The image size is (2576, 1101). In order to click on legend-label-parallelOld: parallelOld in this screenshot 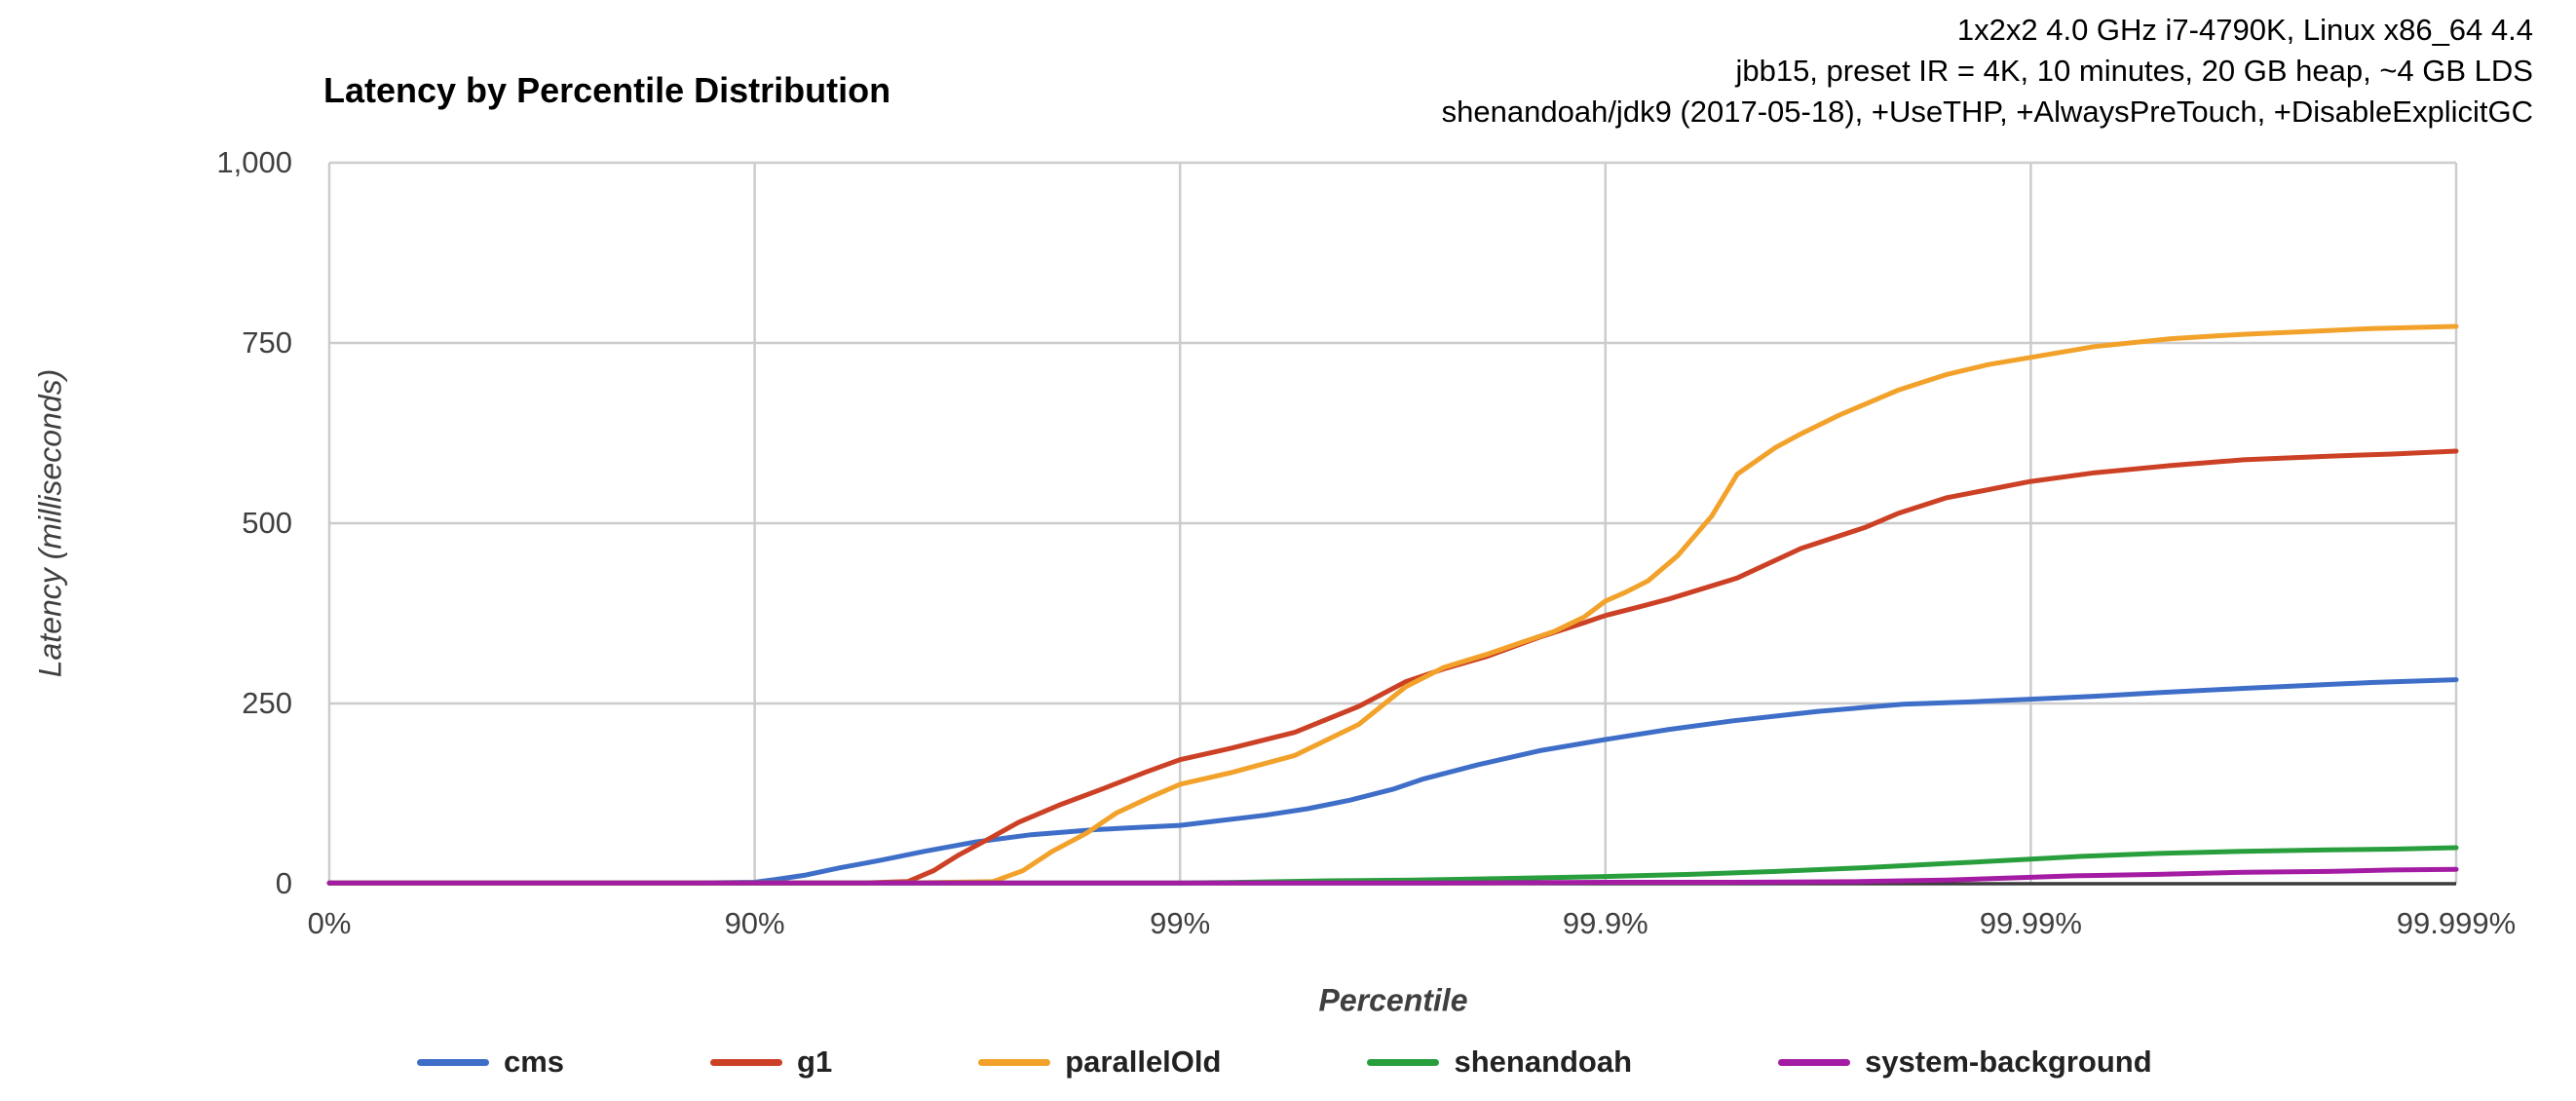, I will do `click(1143, 1062)`.